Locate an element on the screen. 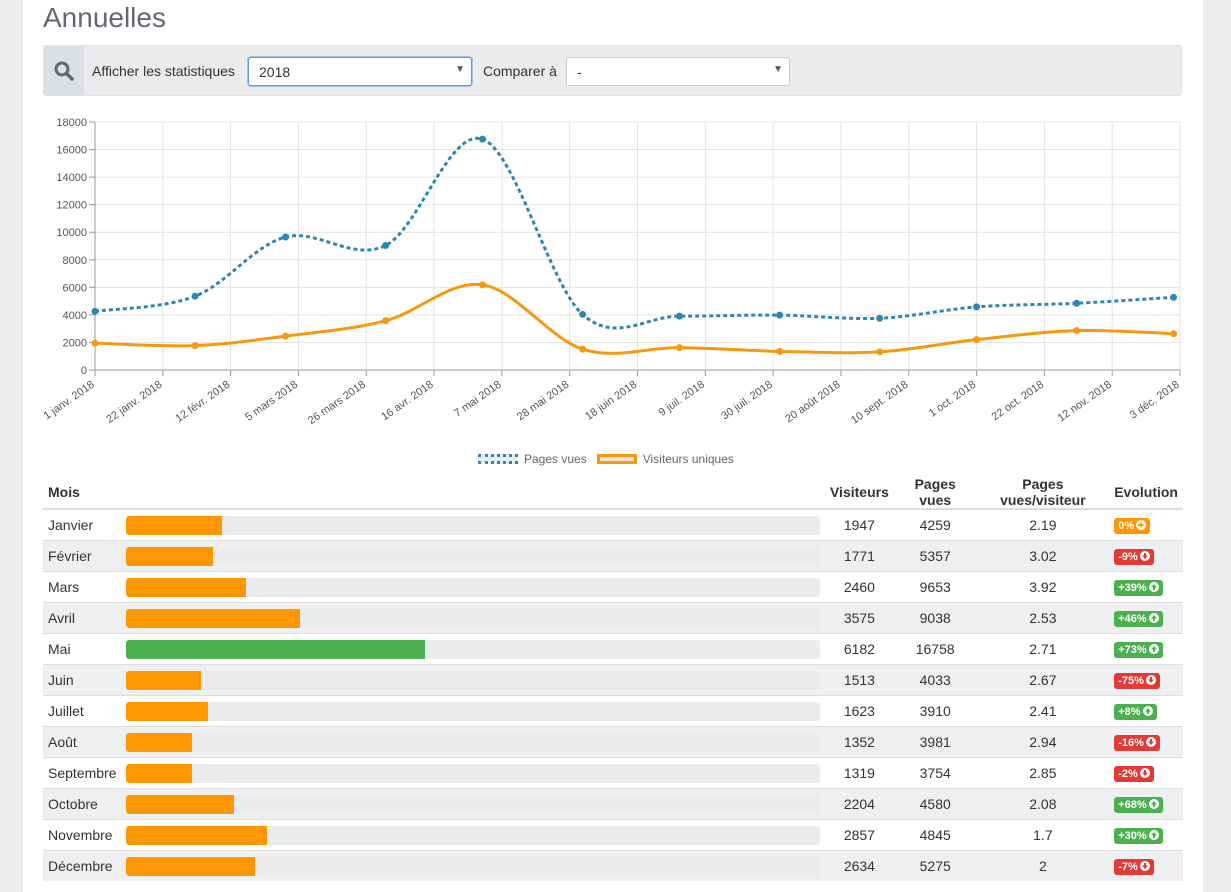 The image size is (1231, 892). evolution-cell: +8% is located at coordinates (1146, 711).